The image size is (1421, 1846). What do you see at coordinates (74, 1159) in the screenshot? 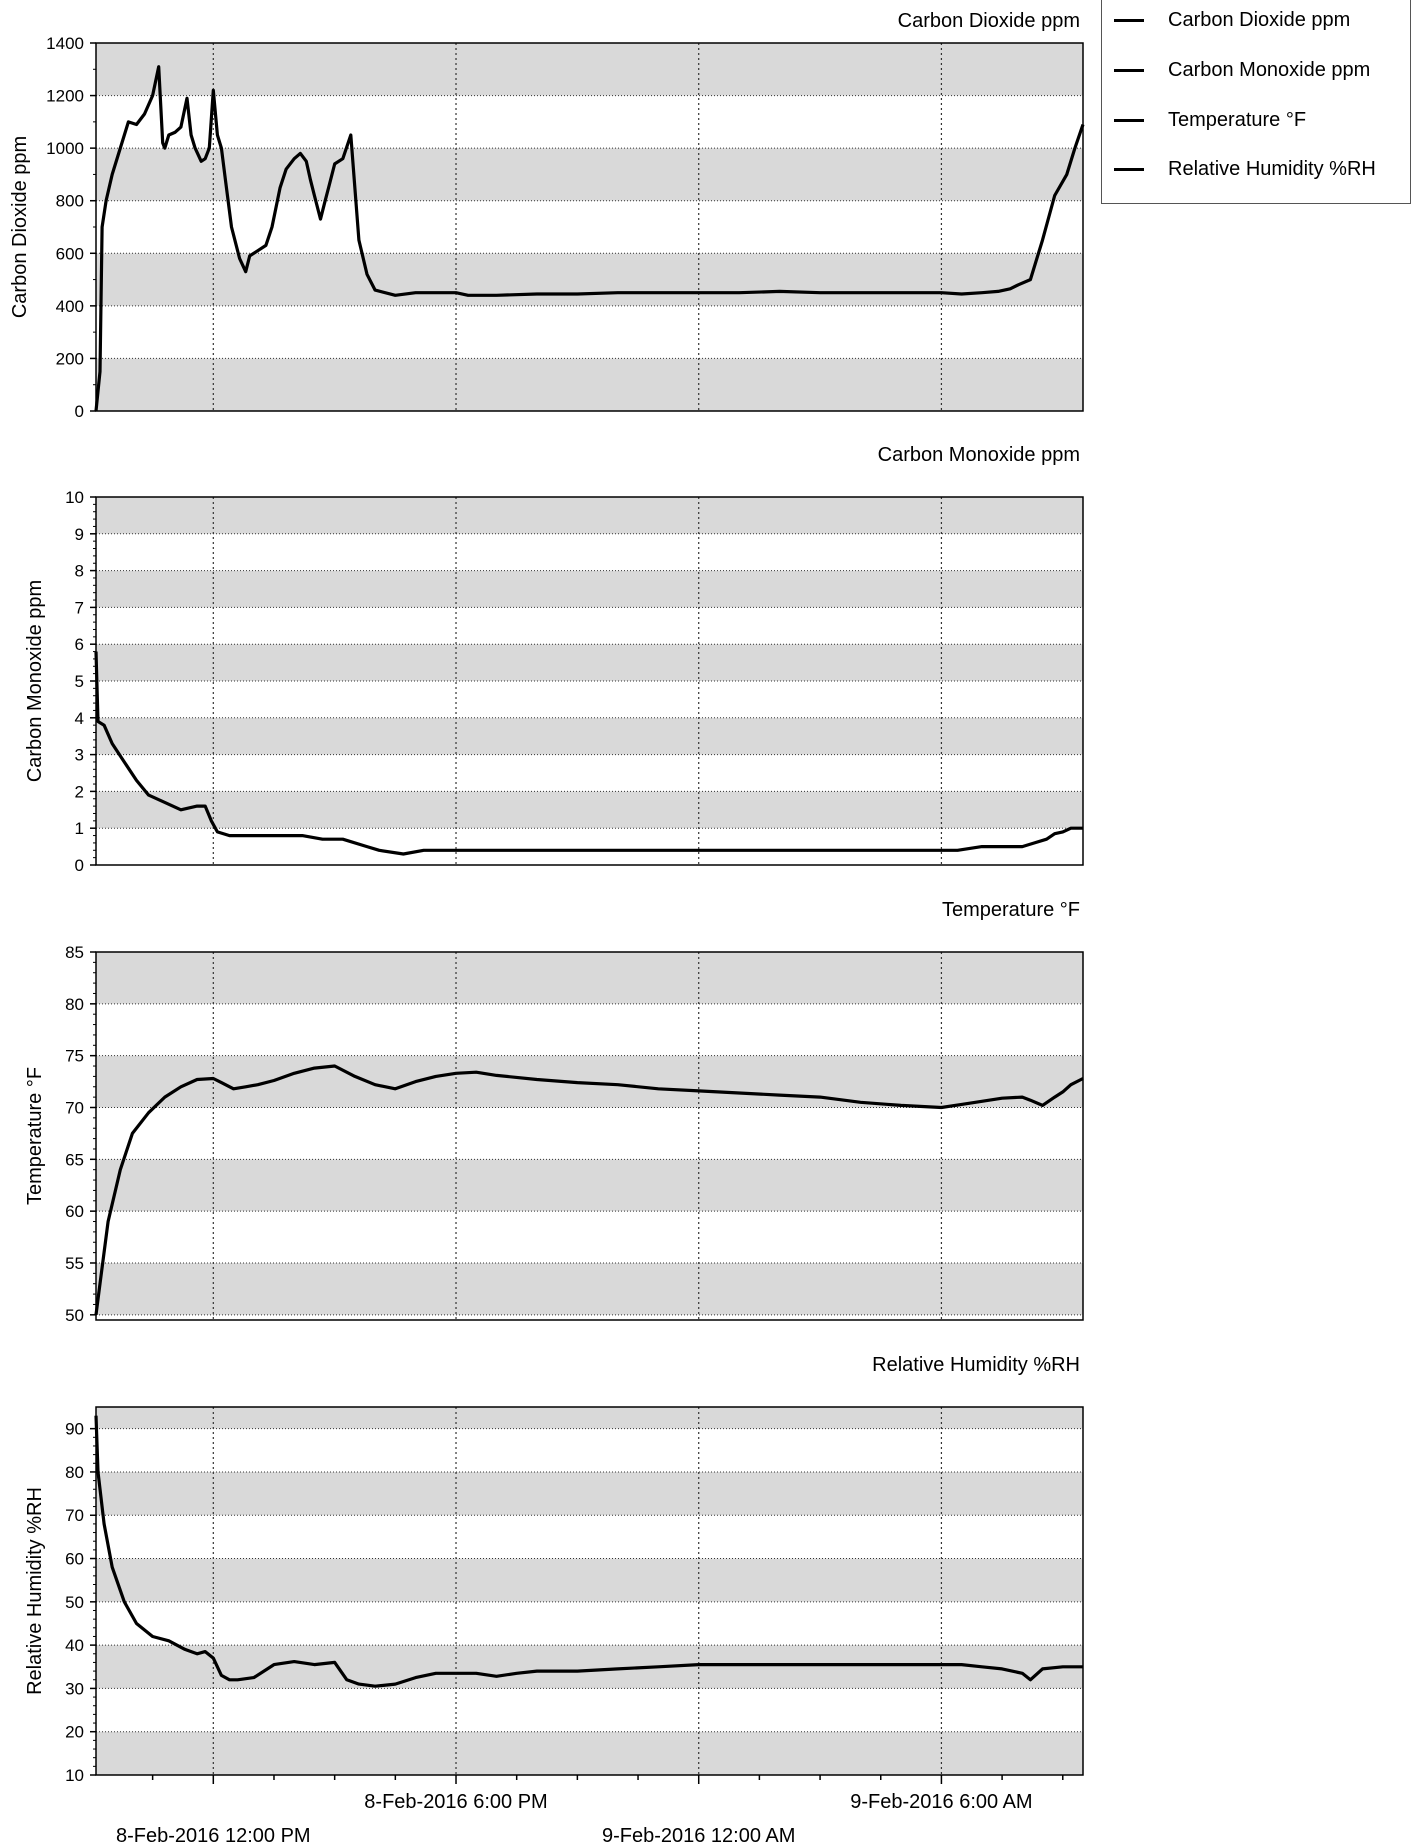
I see `y-tick-label: 65` at bounding box center [74, 1159].